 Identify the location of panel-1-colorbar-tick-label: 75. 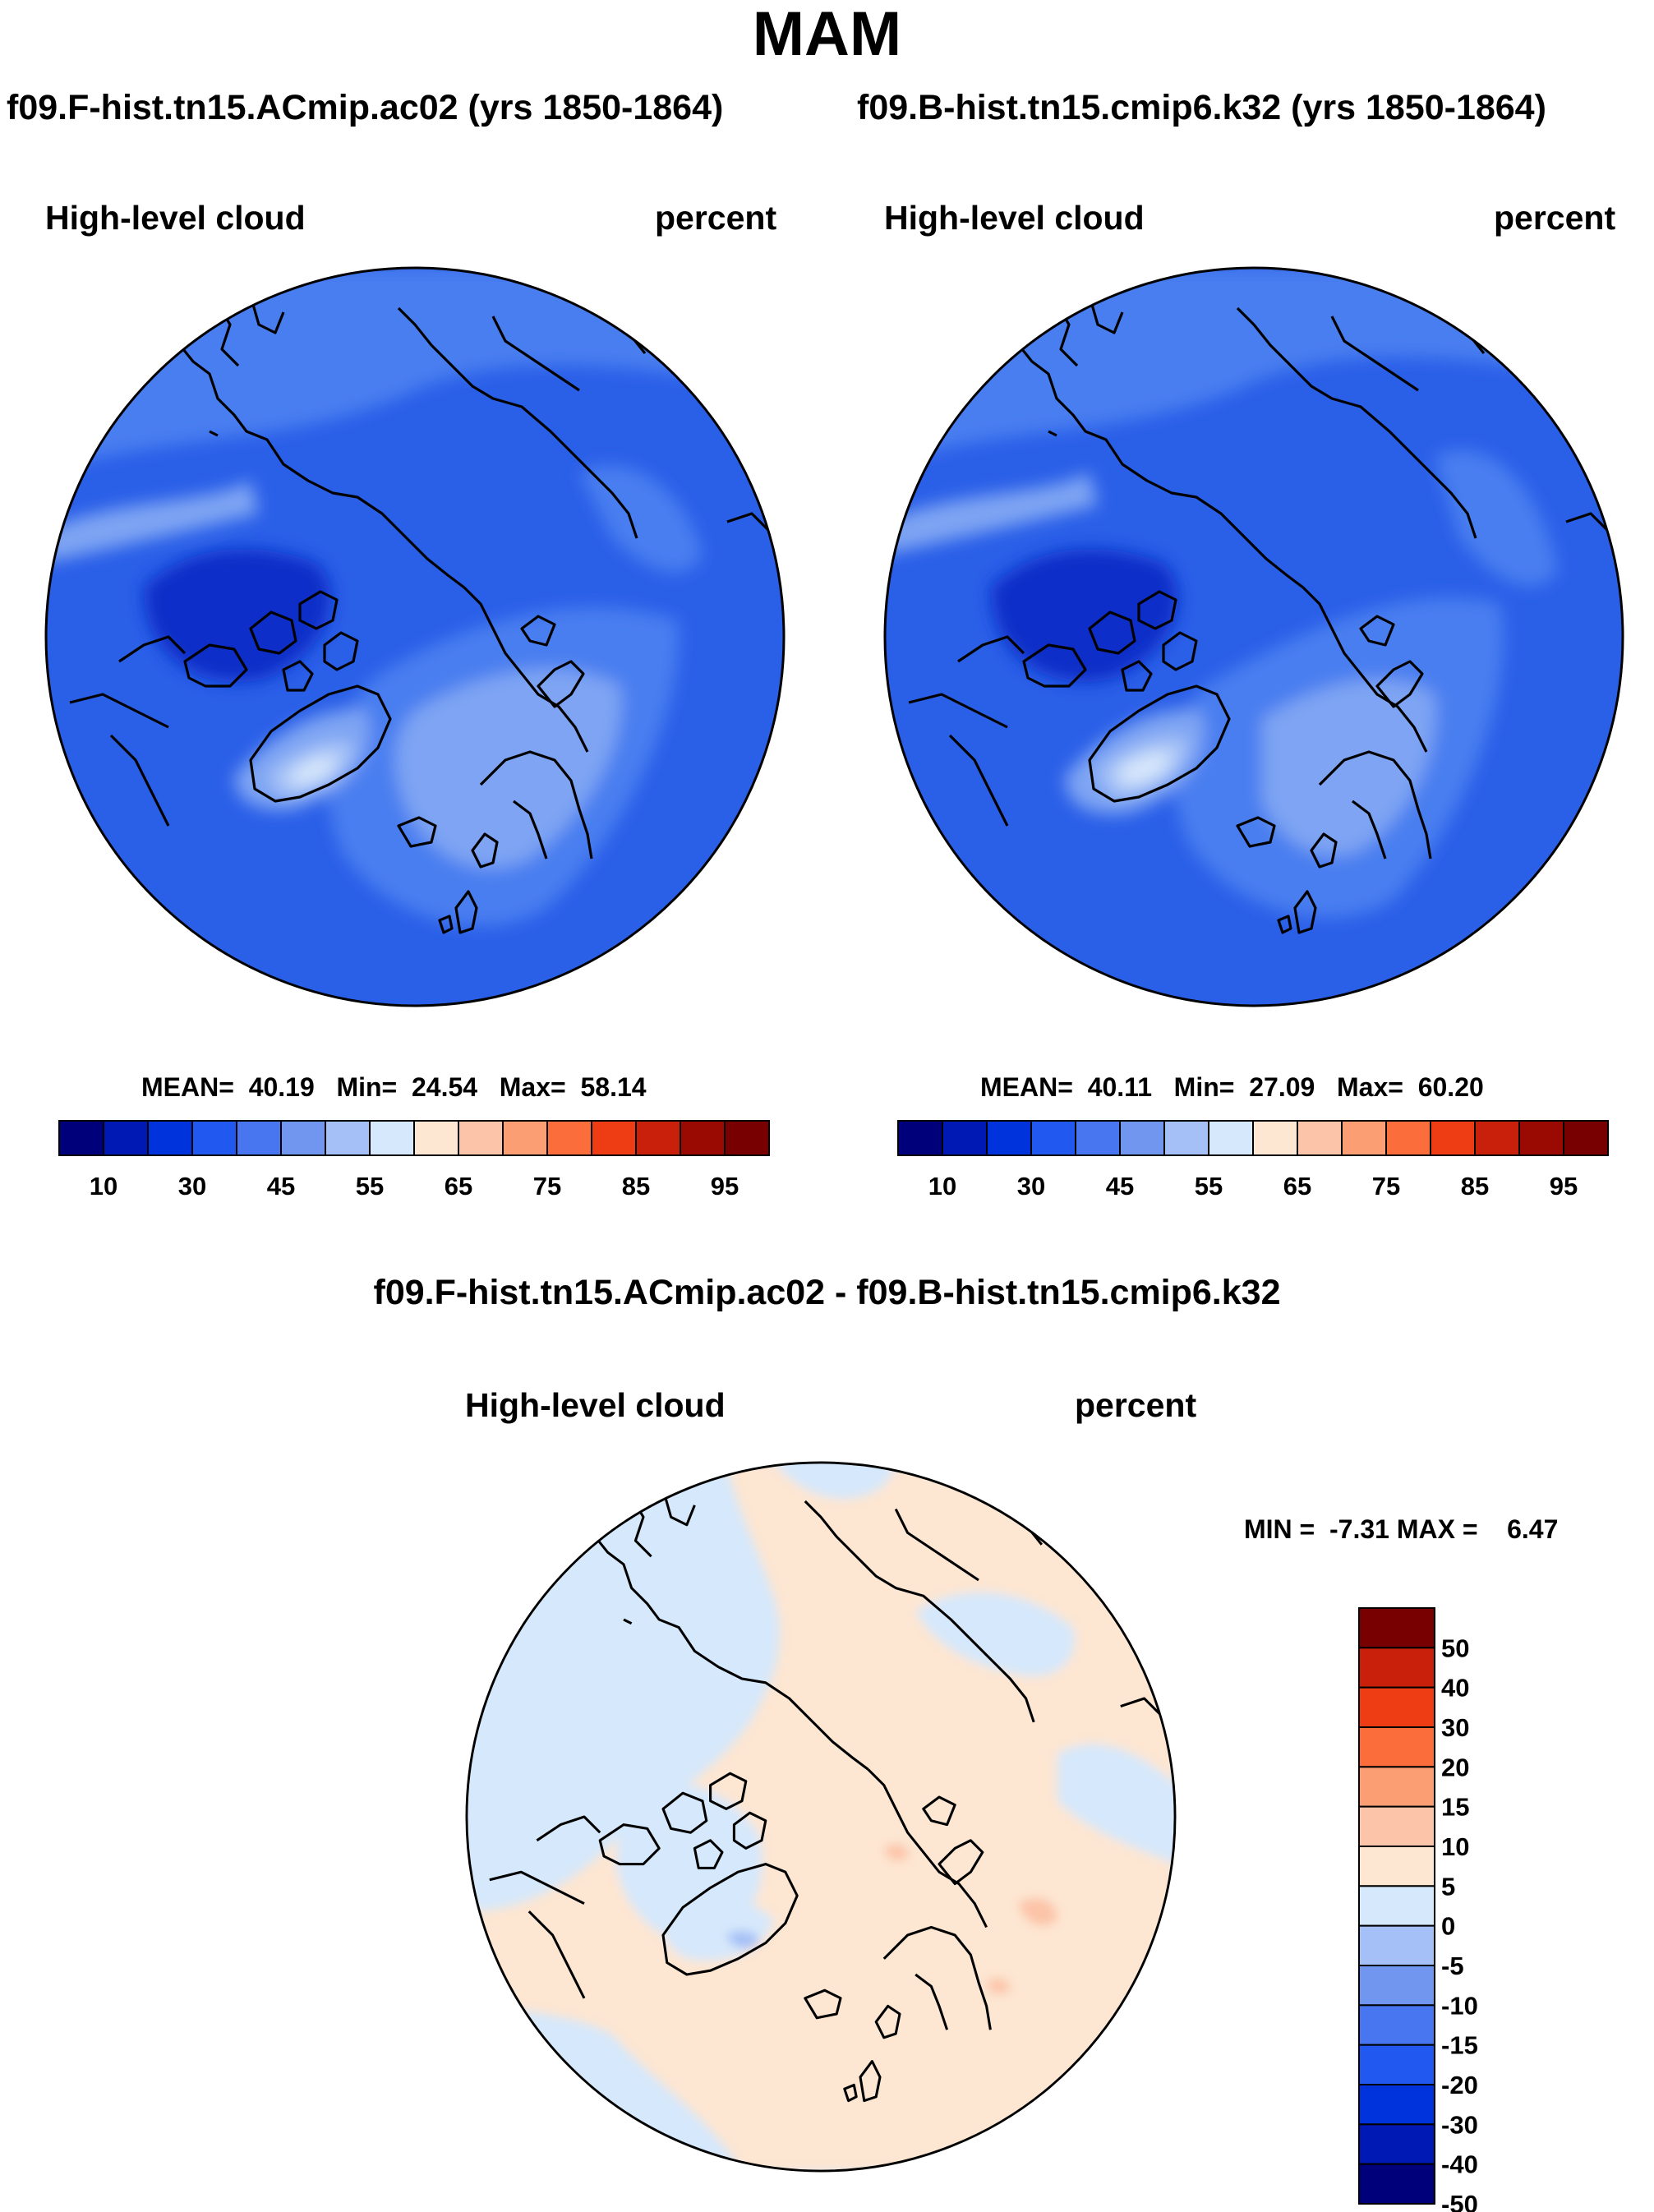
(547, 1186).